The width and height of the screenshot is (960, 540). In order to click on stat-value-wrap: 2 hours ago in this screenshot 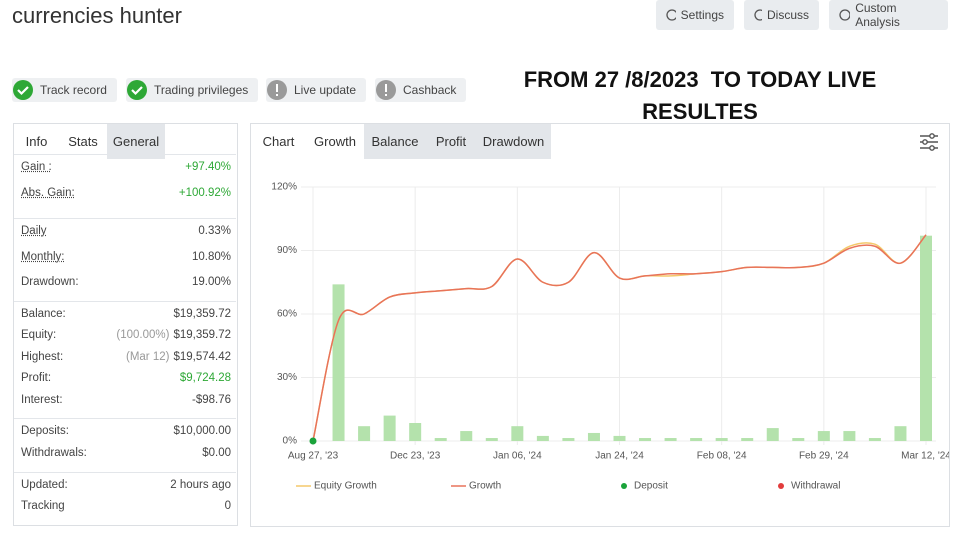, I will do `click(200, 485)`.